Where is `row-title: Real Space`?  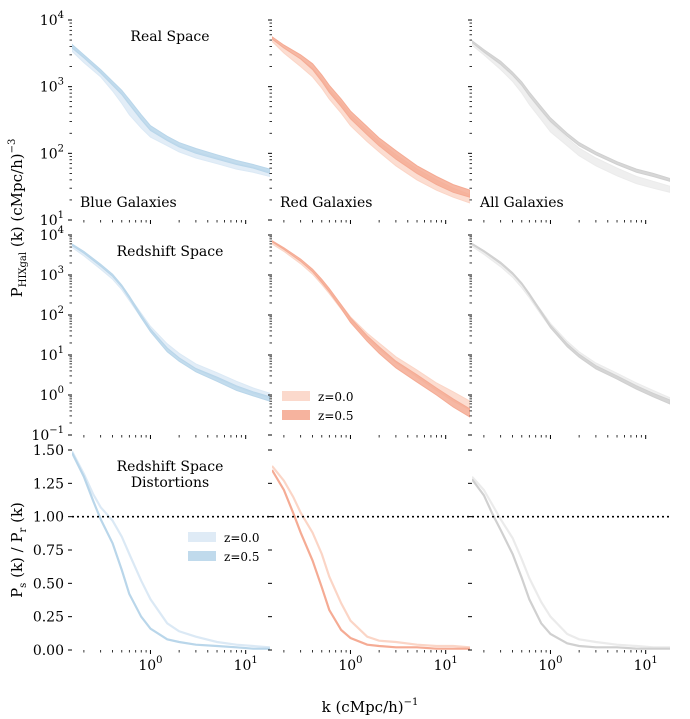 row-title: Real Space is located at coordinates (169, 37).